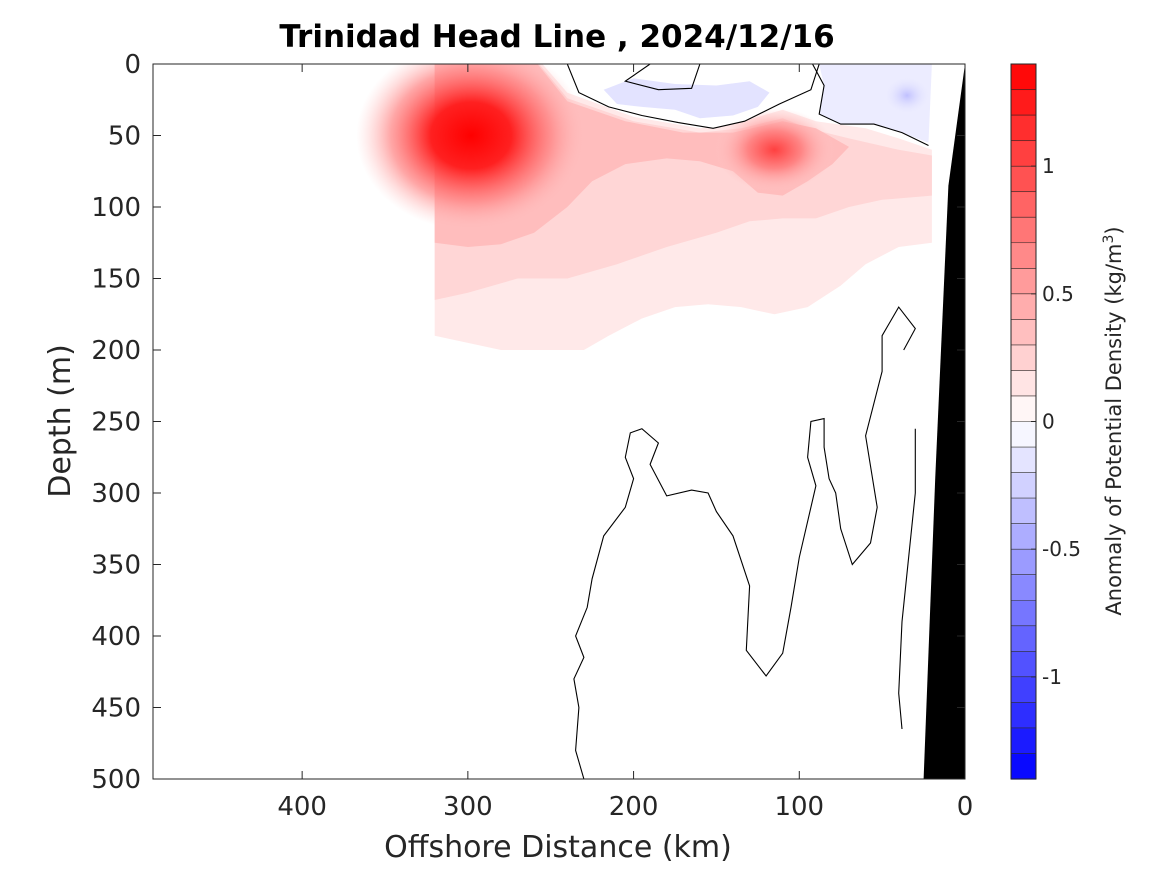  I want to click on negative-patch-center, so click(686, 98).